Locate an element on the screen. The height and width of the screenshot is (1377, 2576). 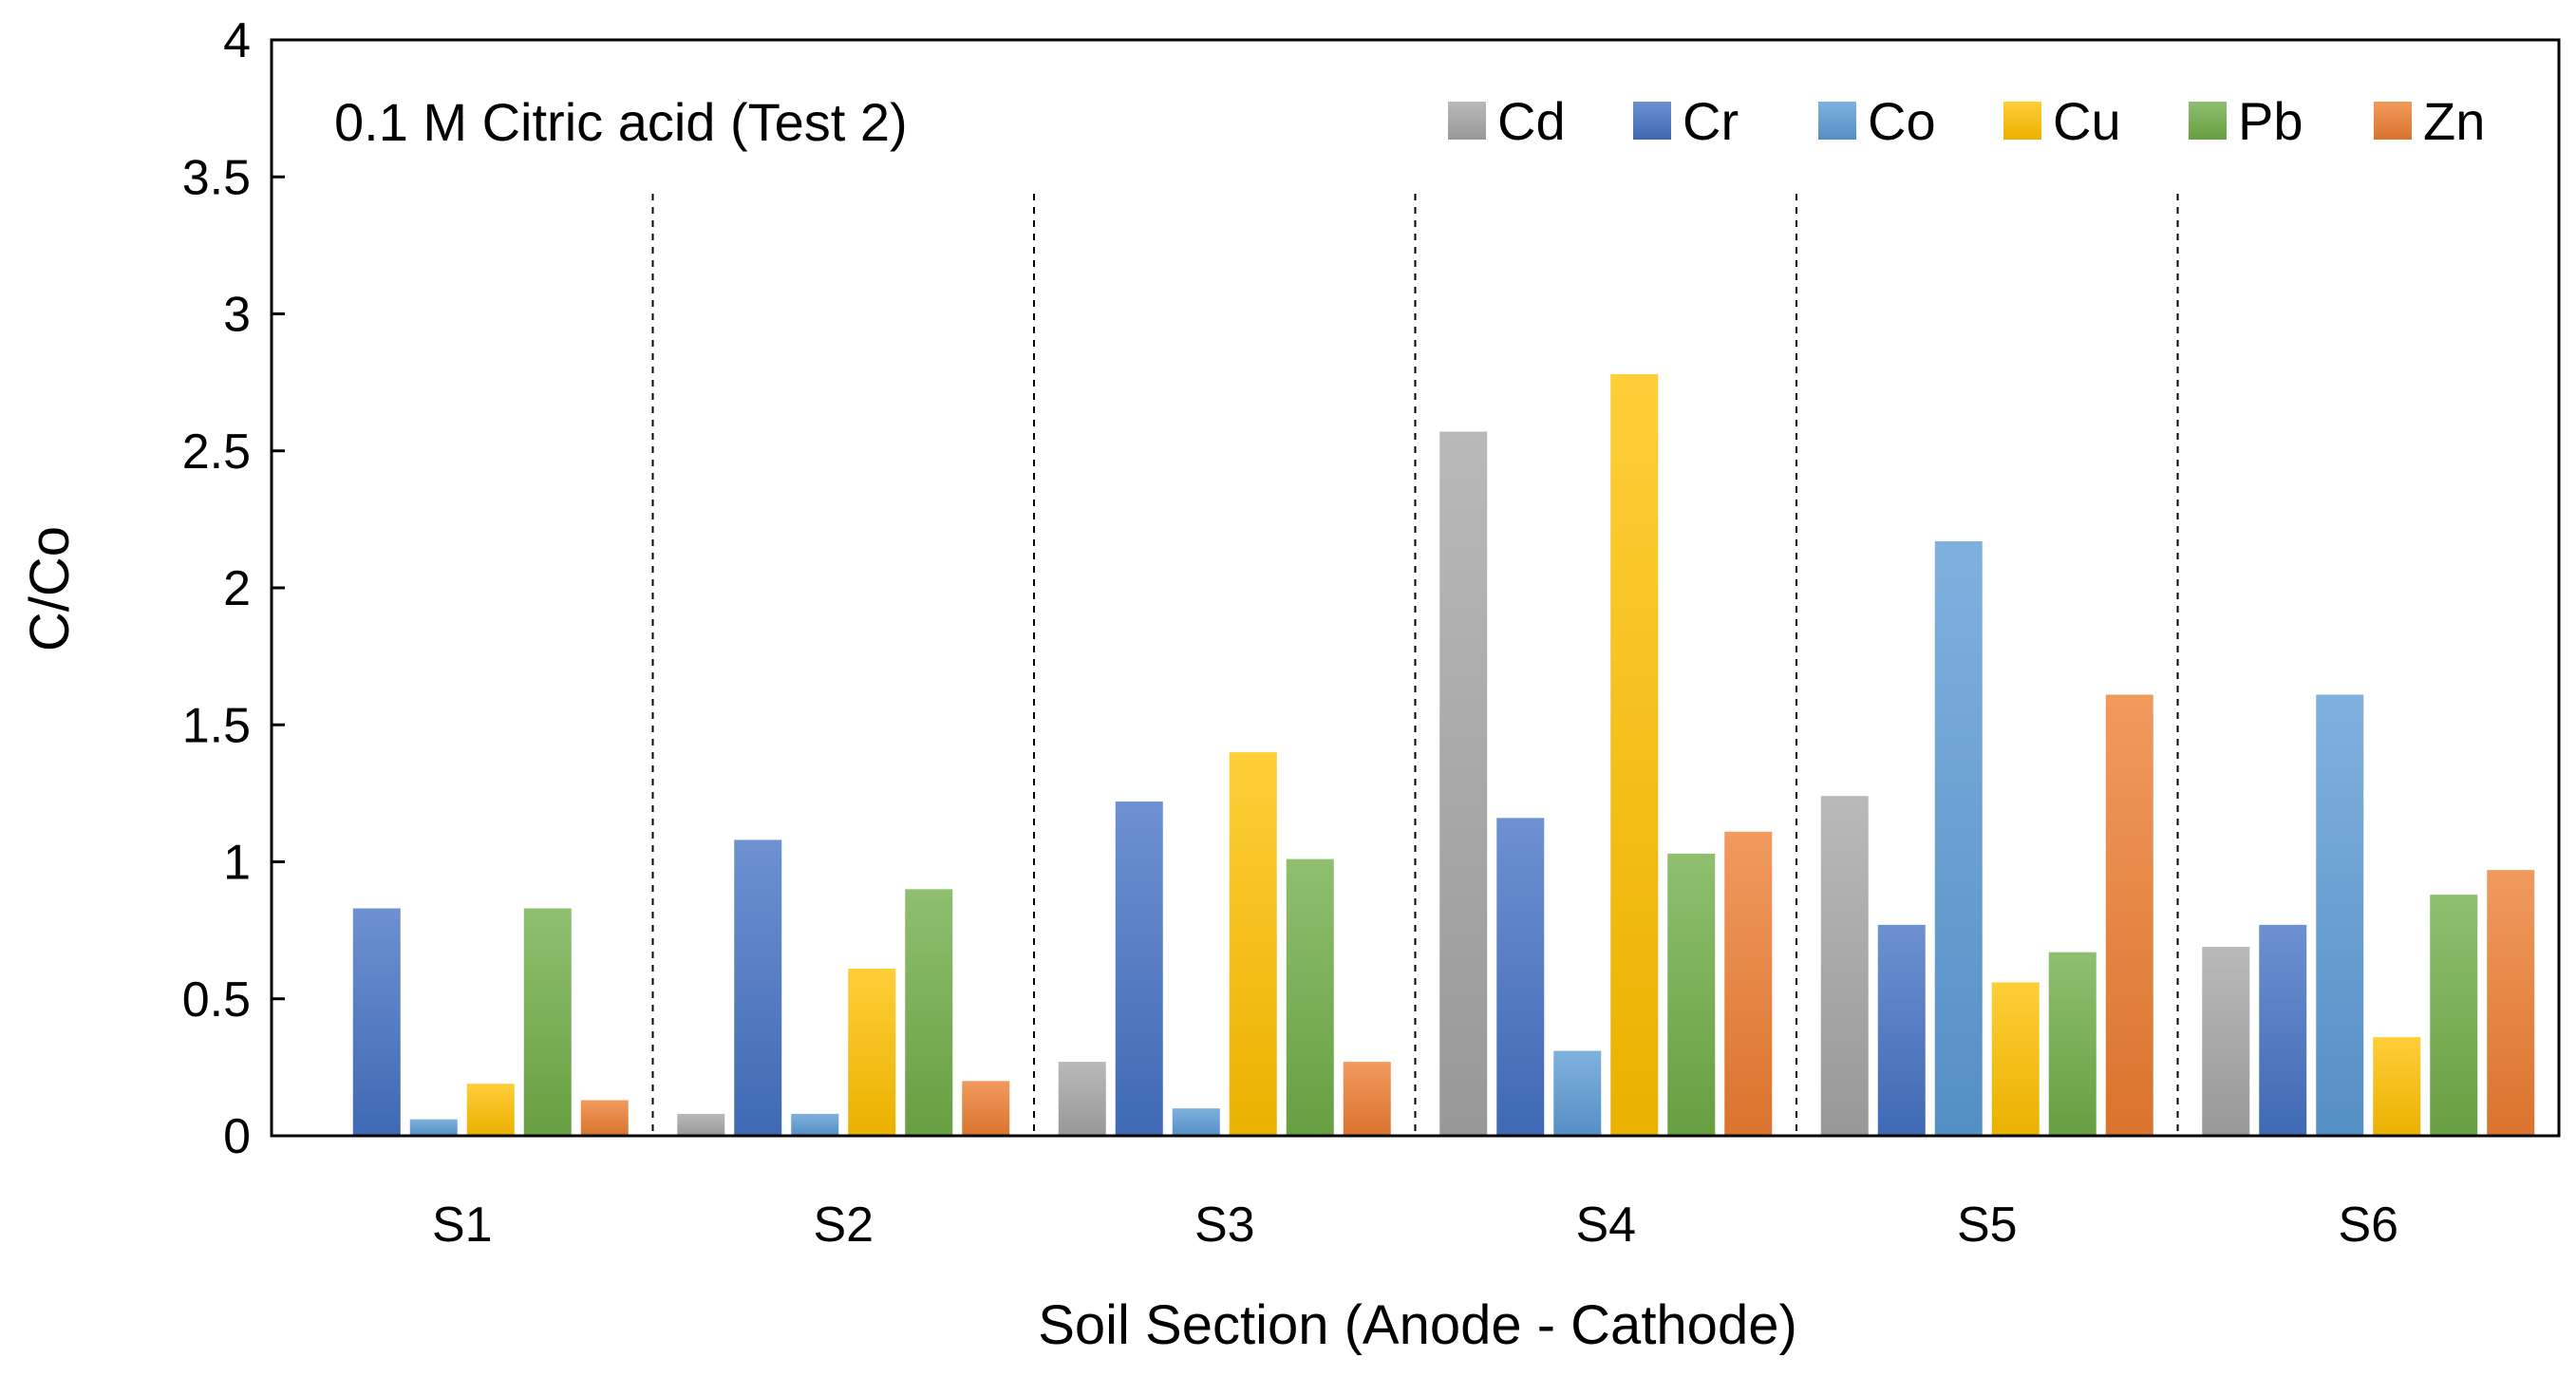
bar-cu-s1 is located at coordinates (490, 1110).